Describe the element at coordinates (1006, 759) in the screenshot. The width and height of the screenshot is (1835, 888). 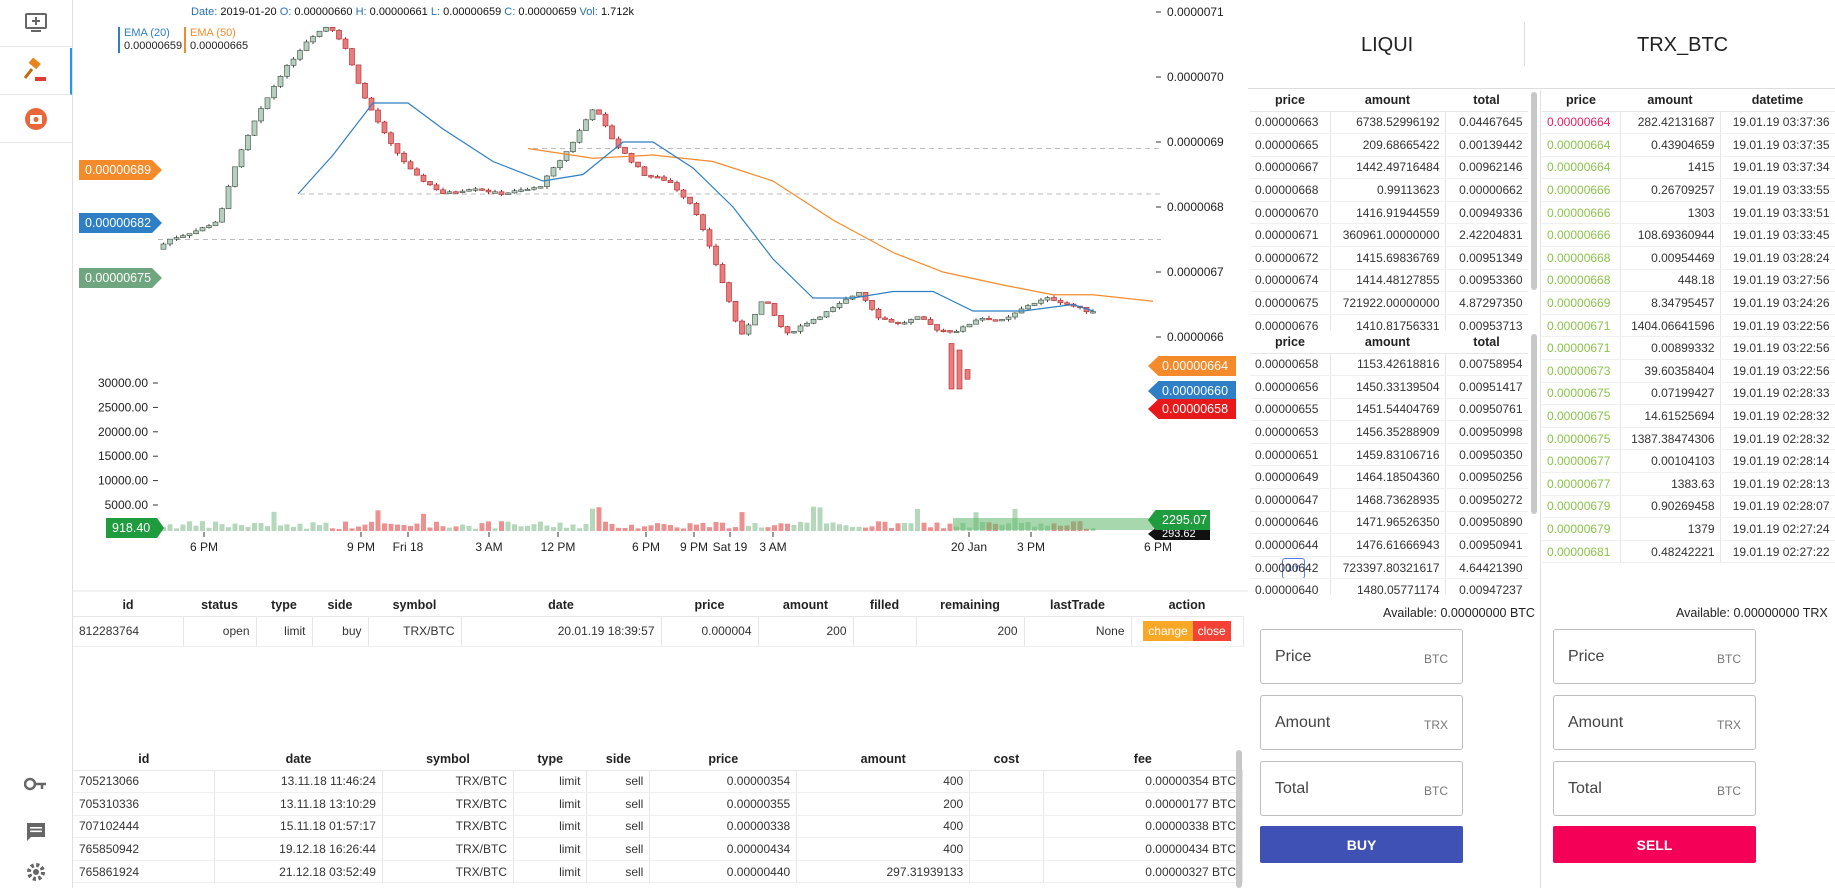
I see `trades-col-cost: cost` at that location.